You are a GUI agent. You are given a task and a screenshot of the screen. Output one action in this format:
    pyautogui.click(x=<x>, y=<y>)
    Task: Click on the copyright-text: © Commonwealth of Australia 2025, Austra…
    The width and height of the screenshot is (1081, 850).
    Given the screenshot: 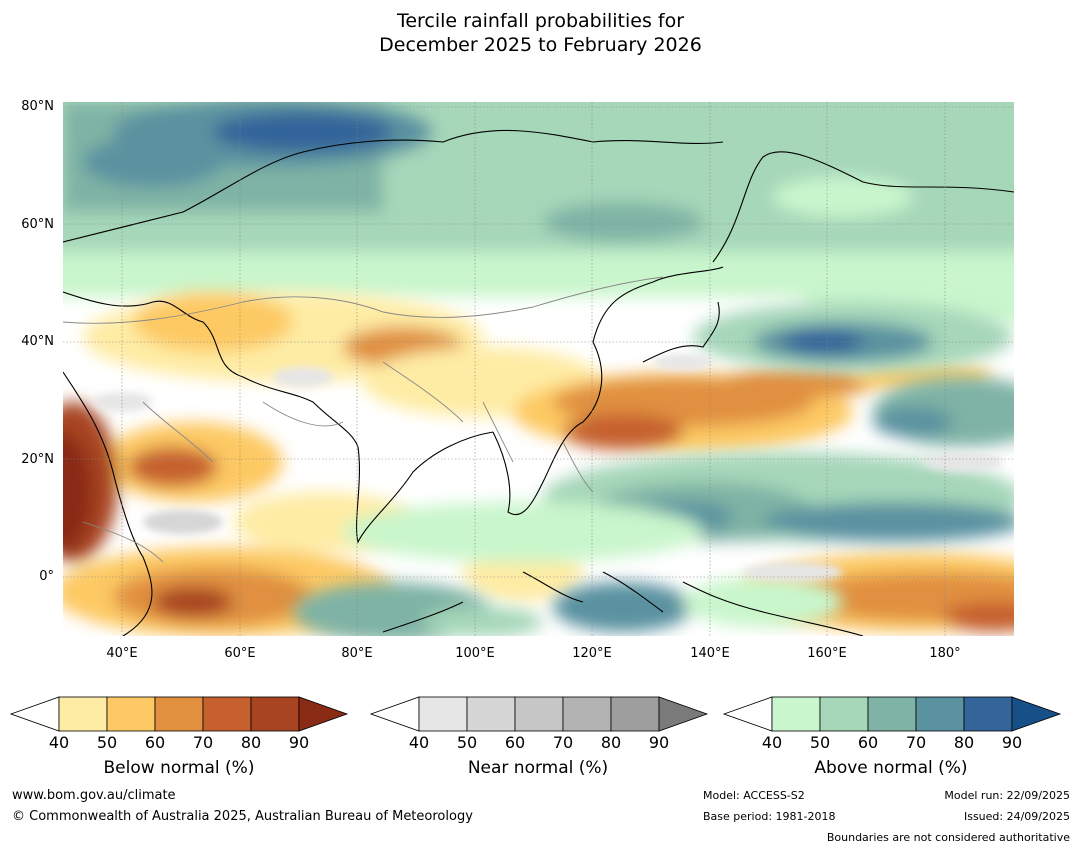 What is the action you would take?
    pyautogui.click(x=242, y=816)
    